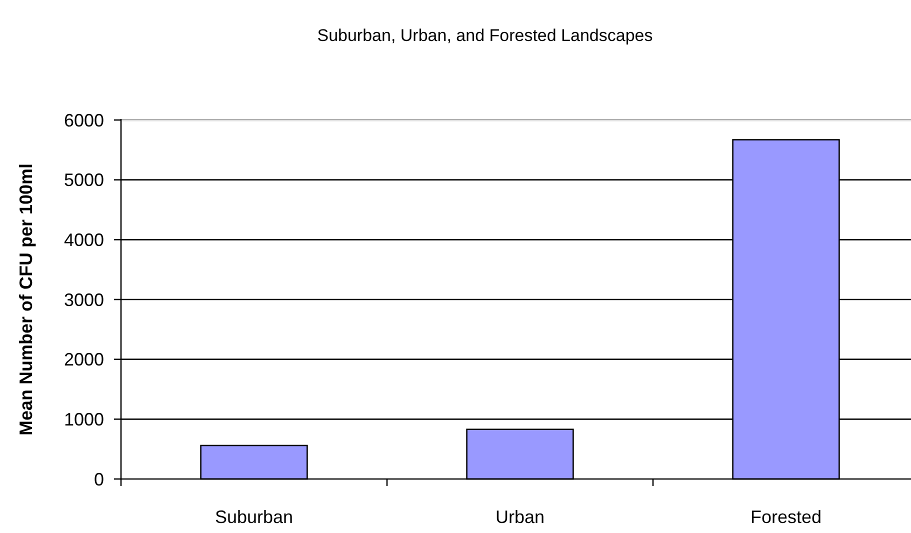 The height and width of the screenshot is (533, 911). Describe the element at coordinates (84, 180) in the screenshot. I see `y-tick-label: 5000` at that location.